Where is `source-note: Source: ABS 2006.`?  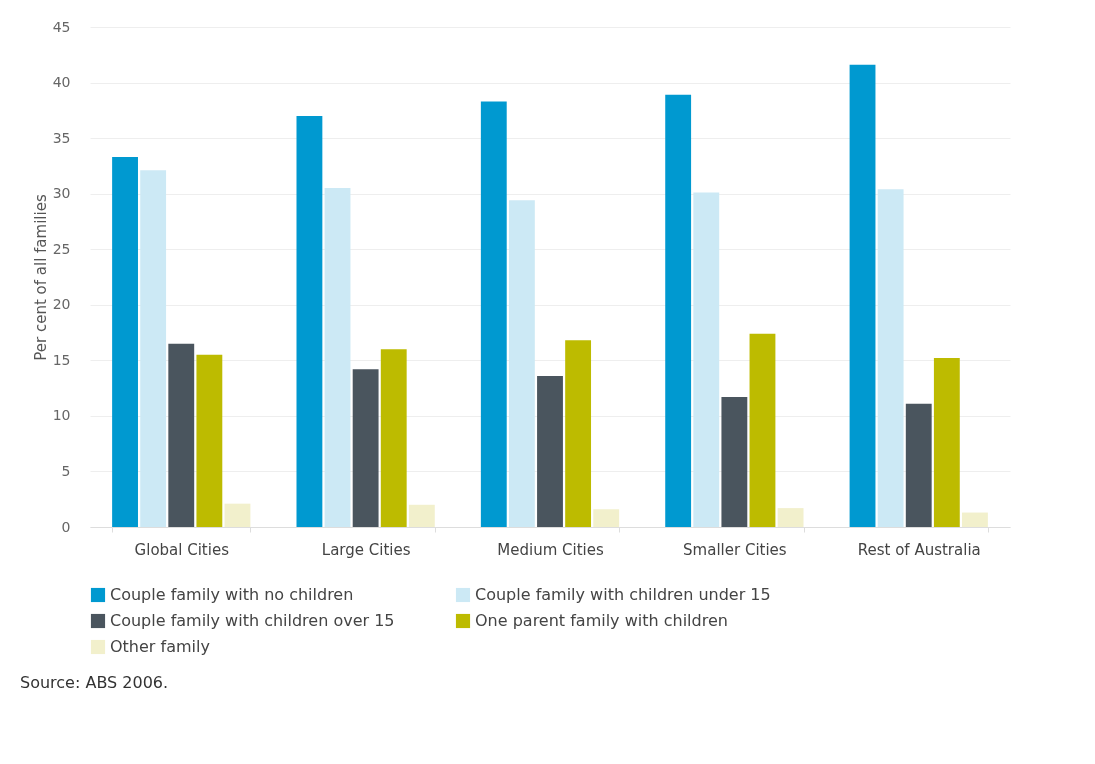 source-note: Source: ABS 2006. is located at coordinates (94, 682).